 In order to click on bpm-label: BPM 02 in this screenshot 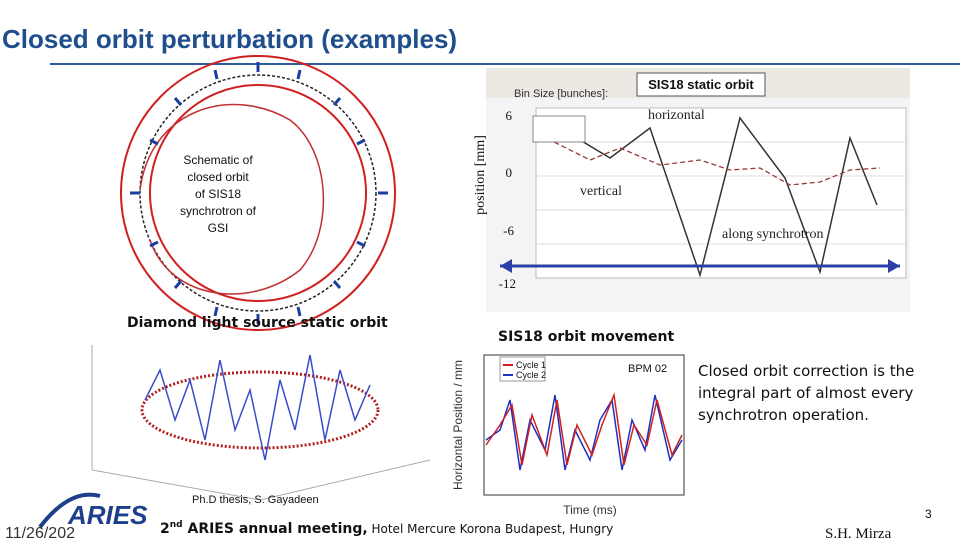, I will do `click(647, 369)`.